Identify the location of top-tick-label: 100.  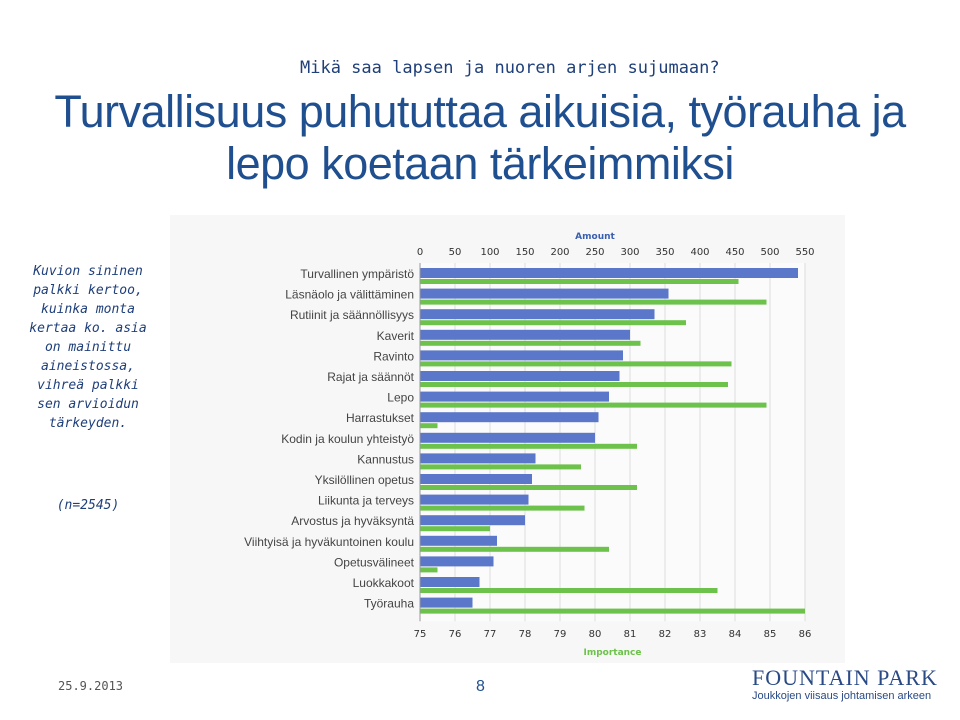
(489, 252).